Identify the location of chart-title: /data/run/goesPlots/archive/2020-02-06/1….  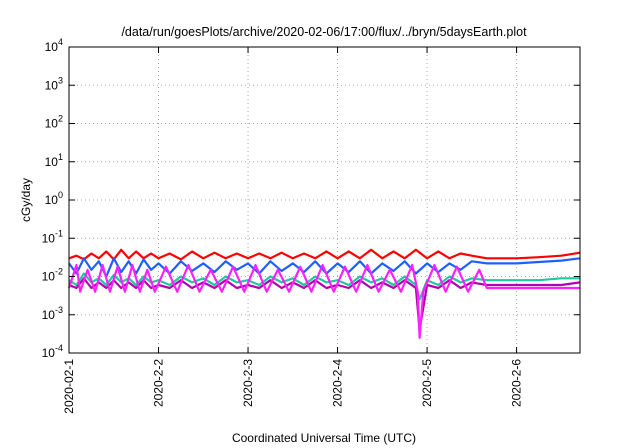
(324, 32).